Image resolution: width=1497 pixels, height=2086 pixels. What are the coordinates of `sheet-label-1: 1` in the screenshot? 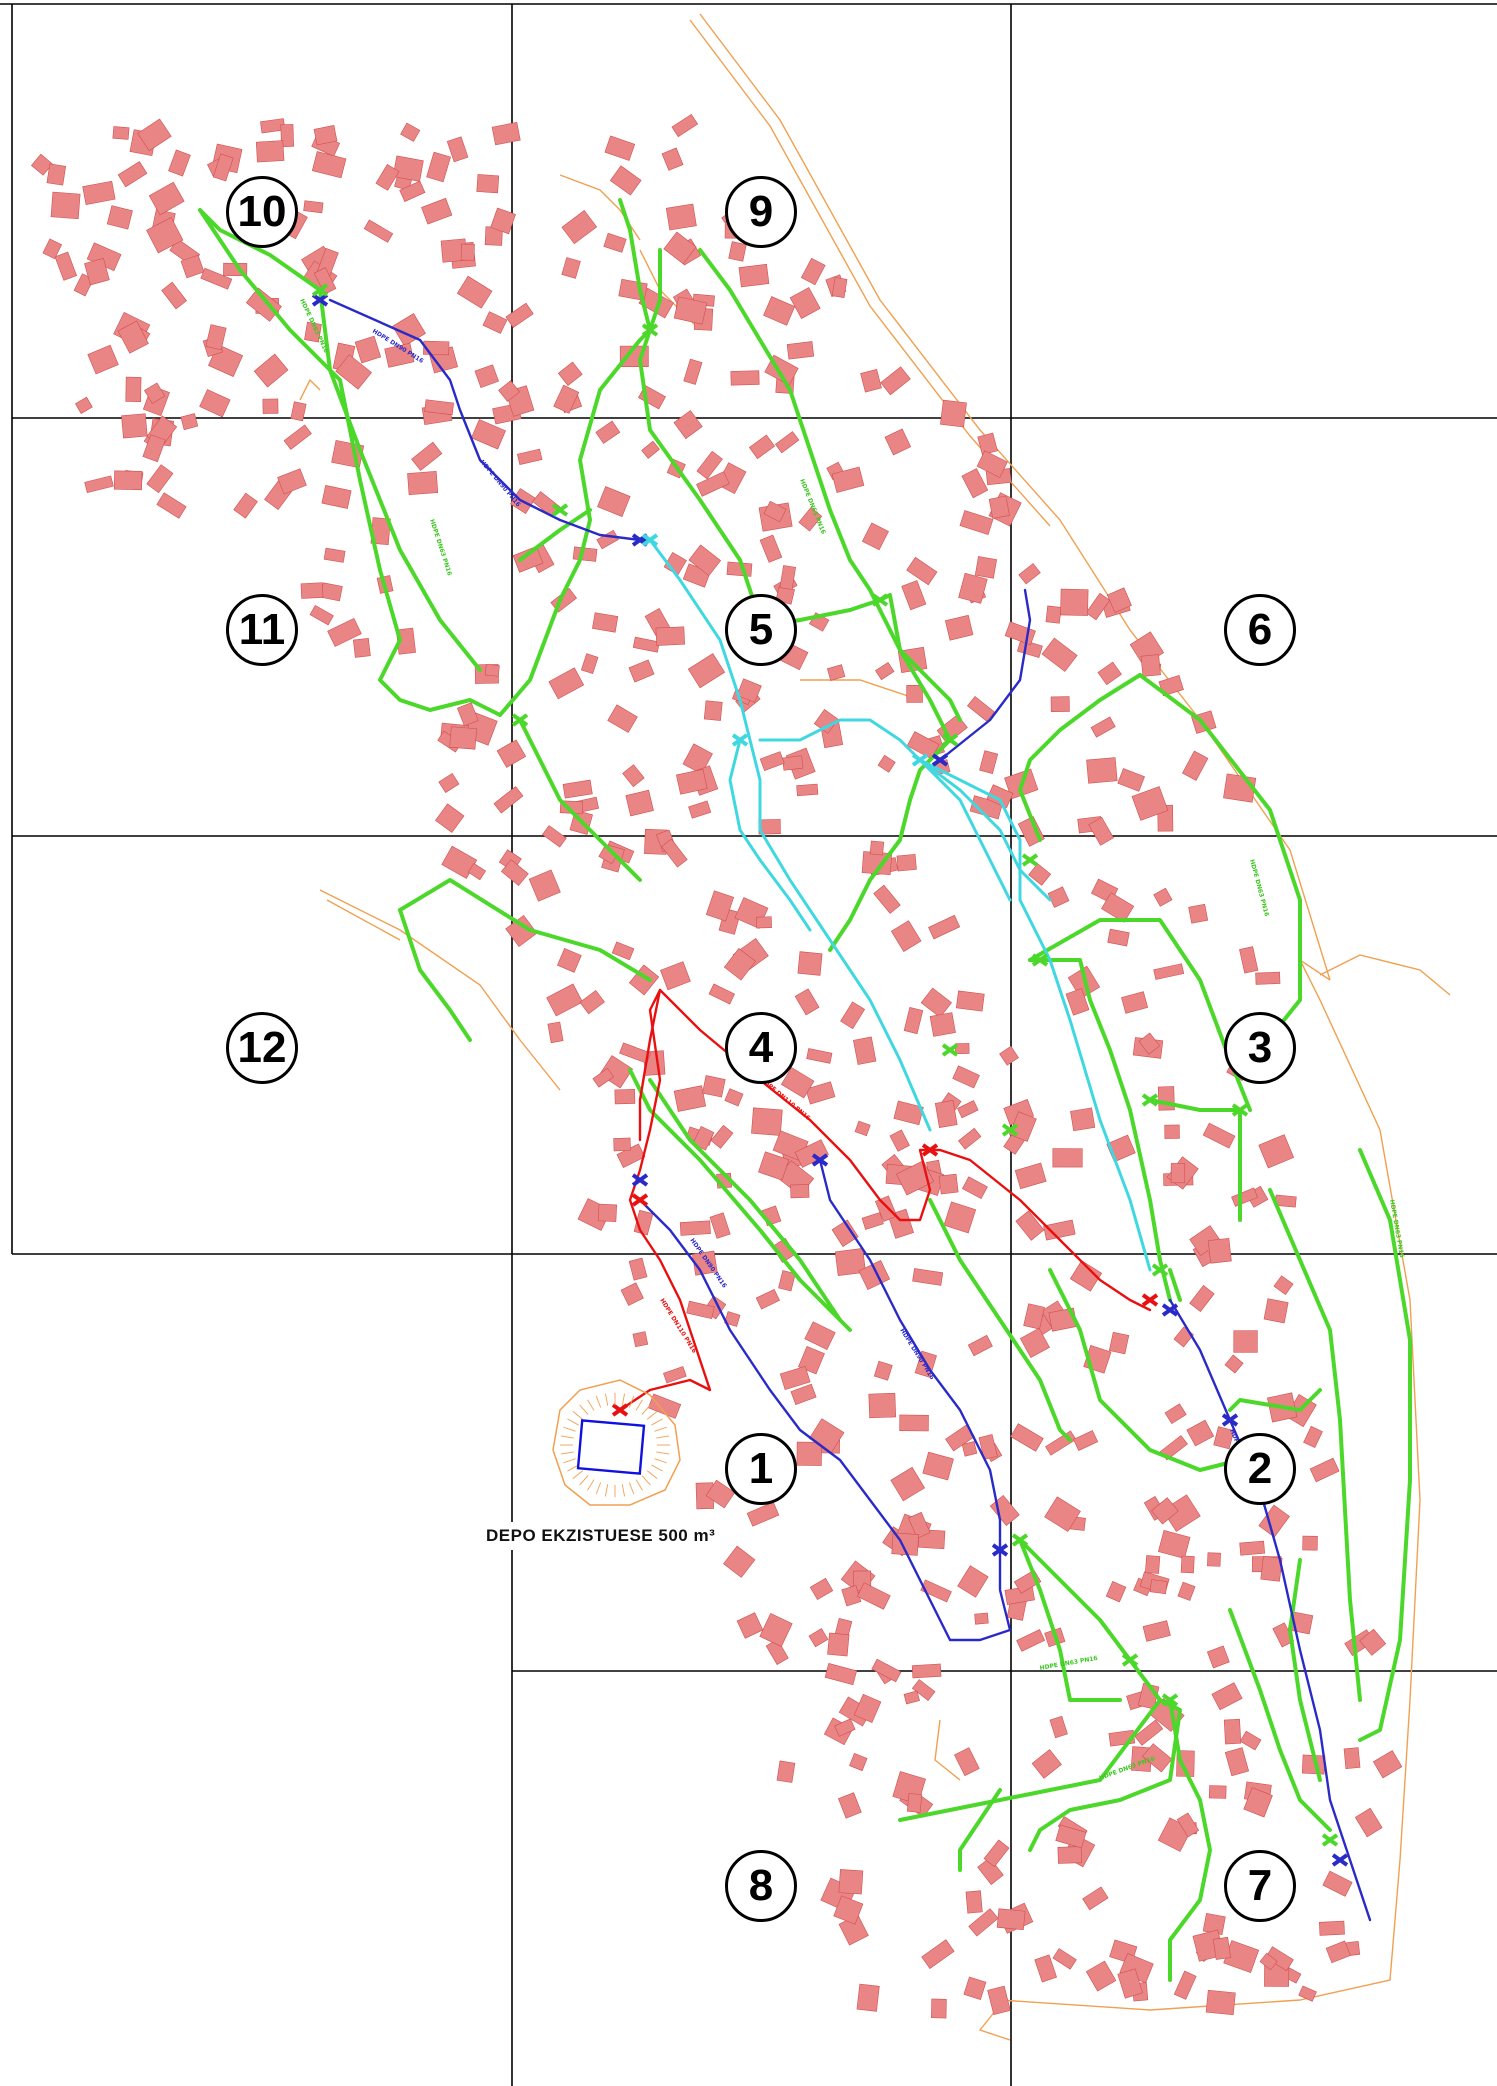 It's located at (761, 1469).